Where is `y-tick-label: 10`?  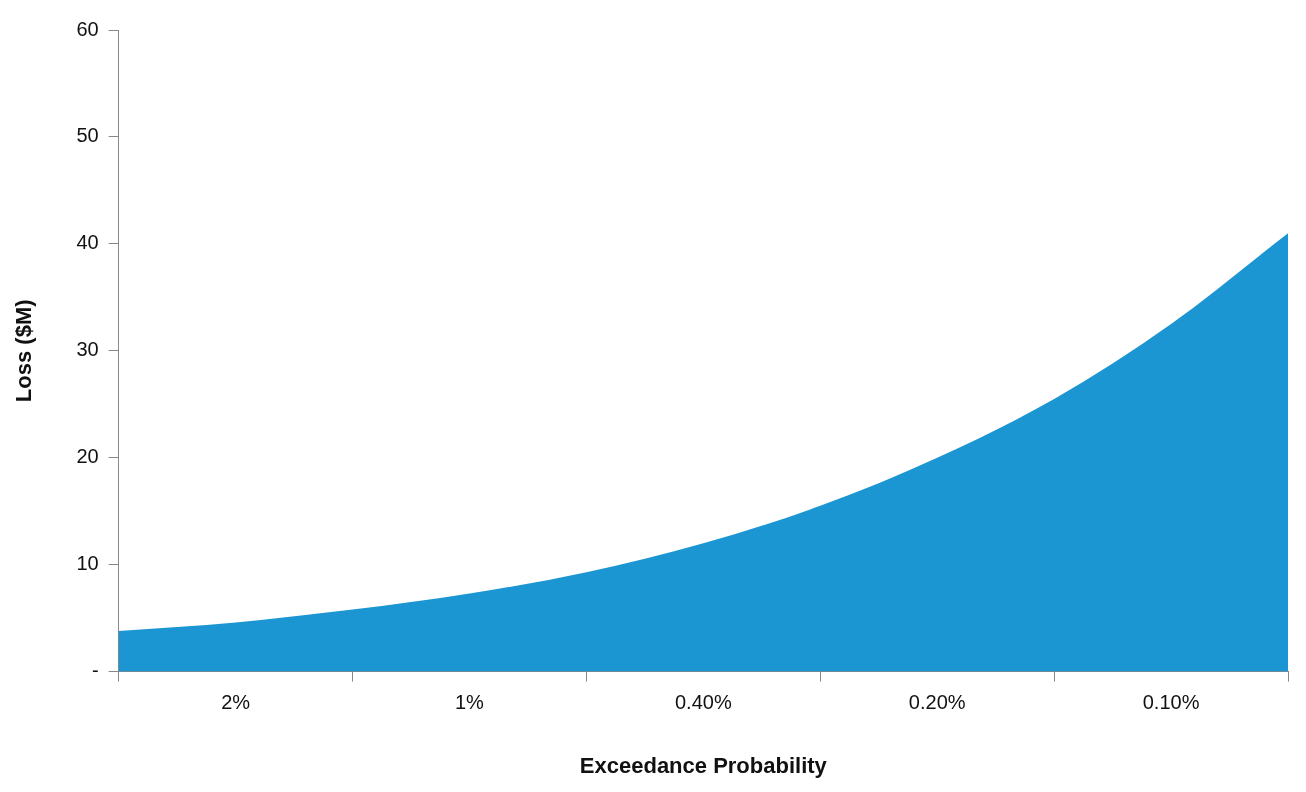
y-tick-label: 10 is located at coordinates (87, 563).